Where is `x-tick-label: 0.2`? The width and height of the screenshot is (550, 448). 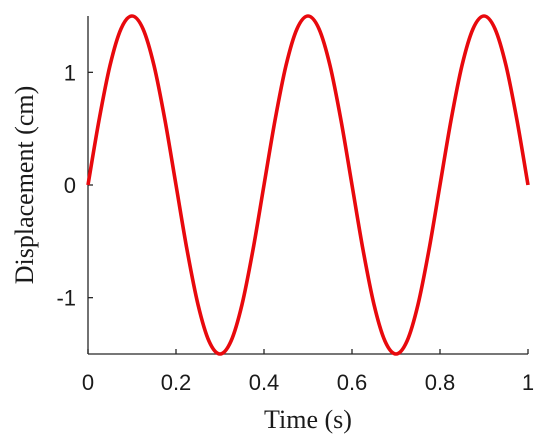
x-tick-label: 0.2 is located at coordinates (176, 382).